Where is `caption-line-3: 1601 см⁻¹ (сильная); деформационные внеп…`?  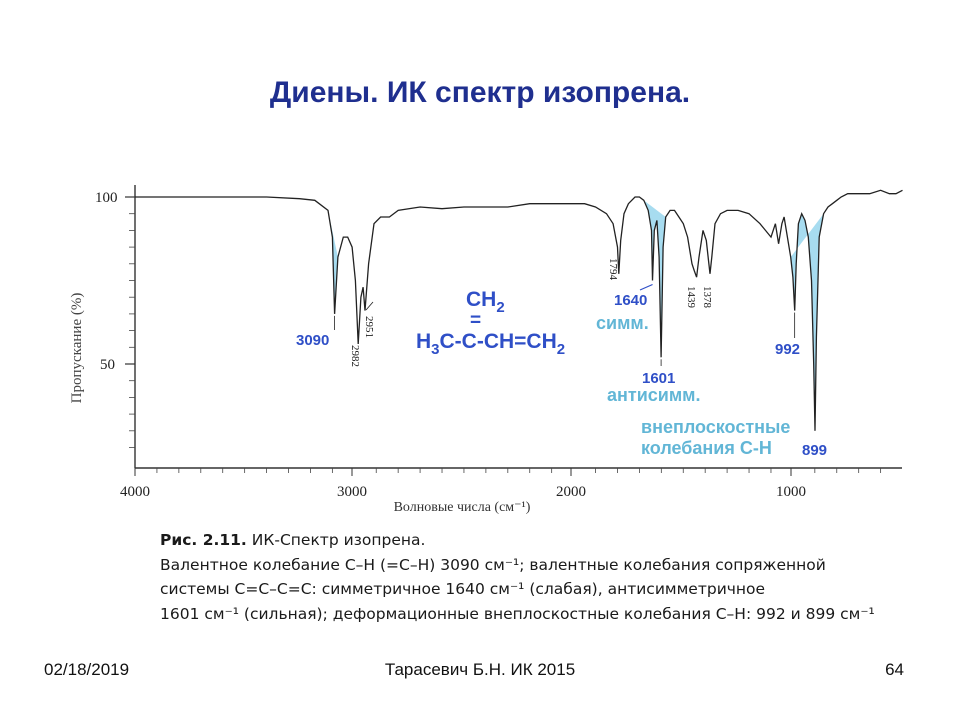 caption-line-3: 1601 см⁻¹ (сильная); деформационные внеп… is located at coordinates (517, 613).